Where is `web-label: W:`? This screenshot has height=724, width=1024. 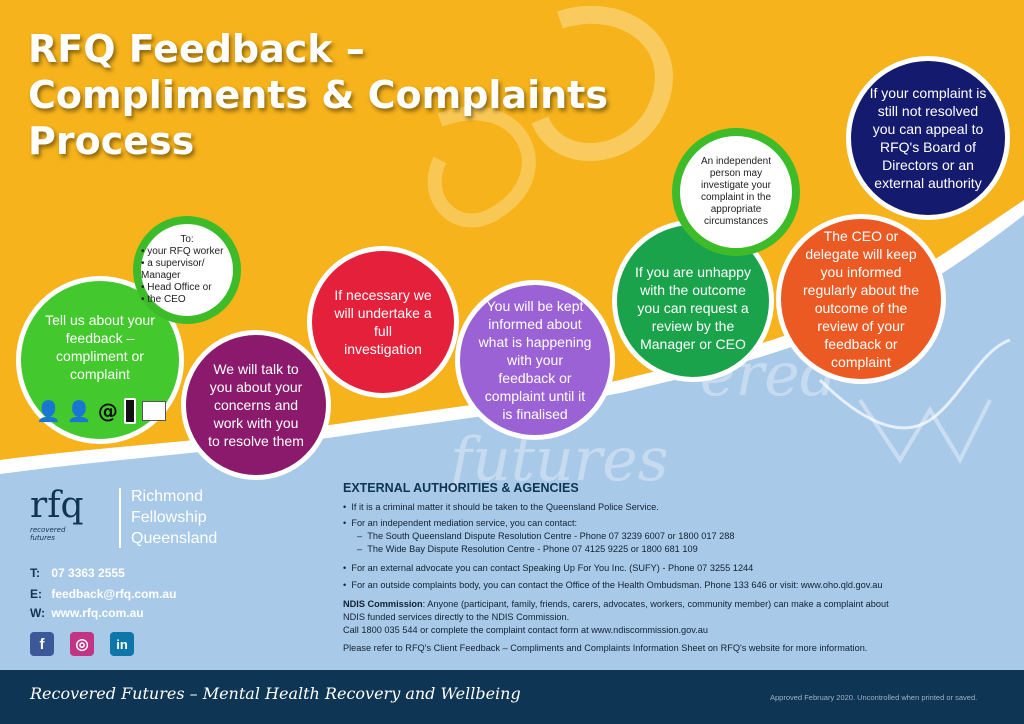
web-label: W: is located at coordinates (38, 613).